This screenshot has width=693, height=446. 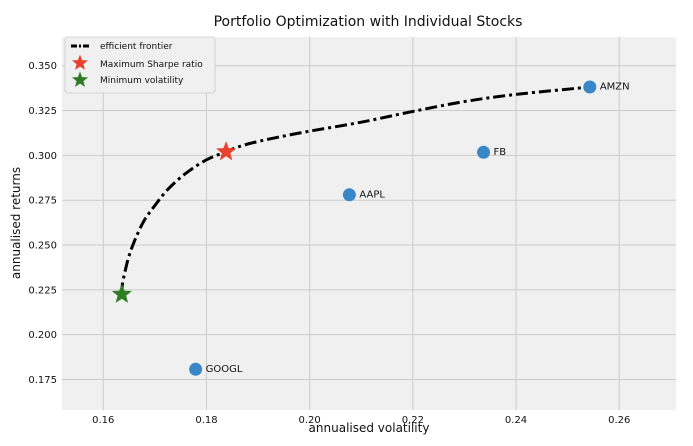 What do you see at coordinates (16, 223) in the screenshot?
I see `y-axis-label: annualised returns` at bounding box center [16, 223].